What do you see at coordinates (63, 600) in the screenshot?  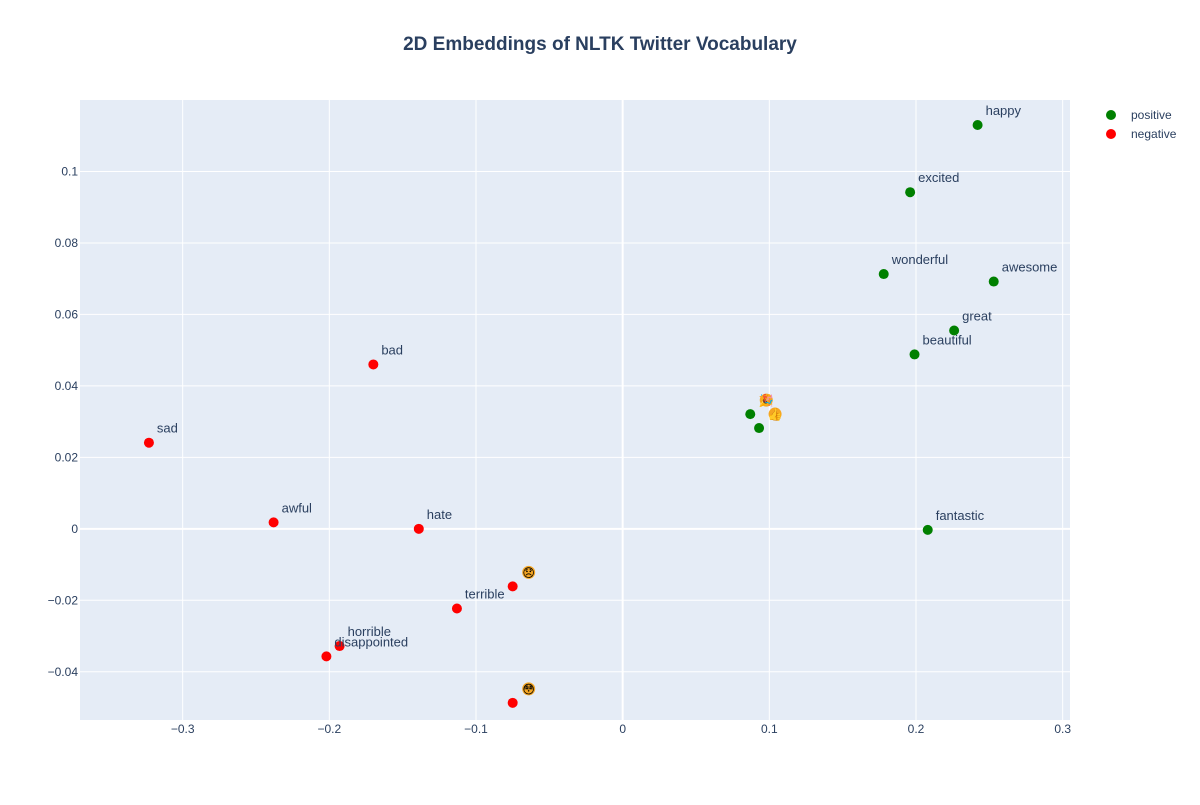 I see `y-tick-label: −0.02` at bounding box center [63, 600].